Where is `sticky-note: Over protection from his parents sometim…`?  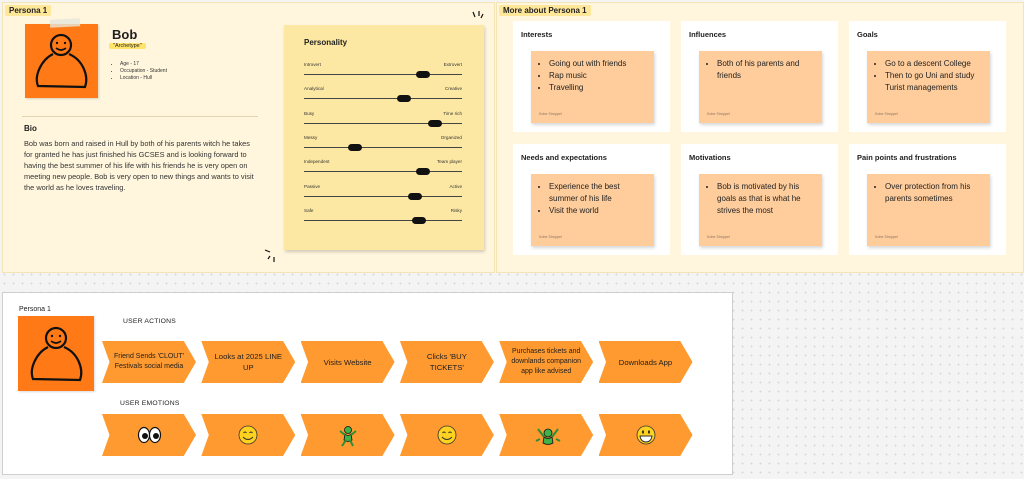 sticky-note: Over protection from his parents sometim… is located at coordinates (928, 210).